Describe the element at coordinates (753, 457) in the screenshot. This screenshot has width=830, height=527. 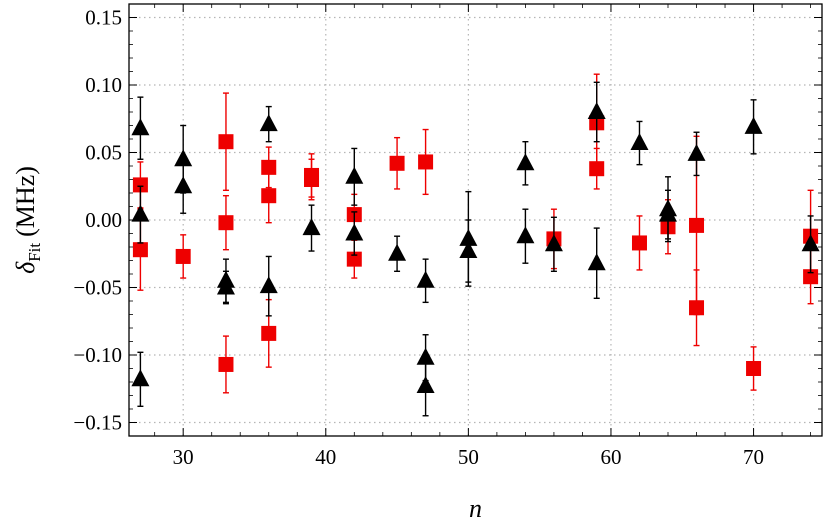
I see `x-tick-label: 70` at that location.